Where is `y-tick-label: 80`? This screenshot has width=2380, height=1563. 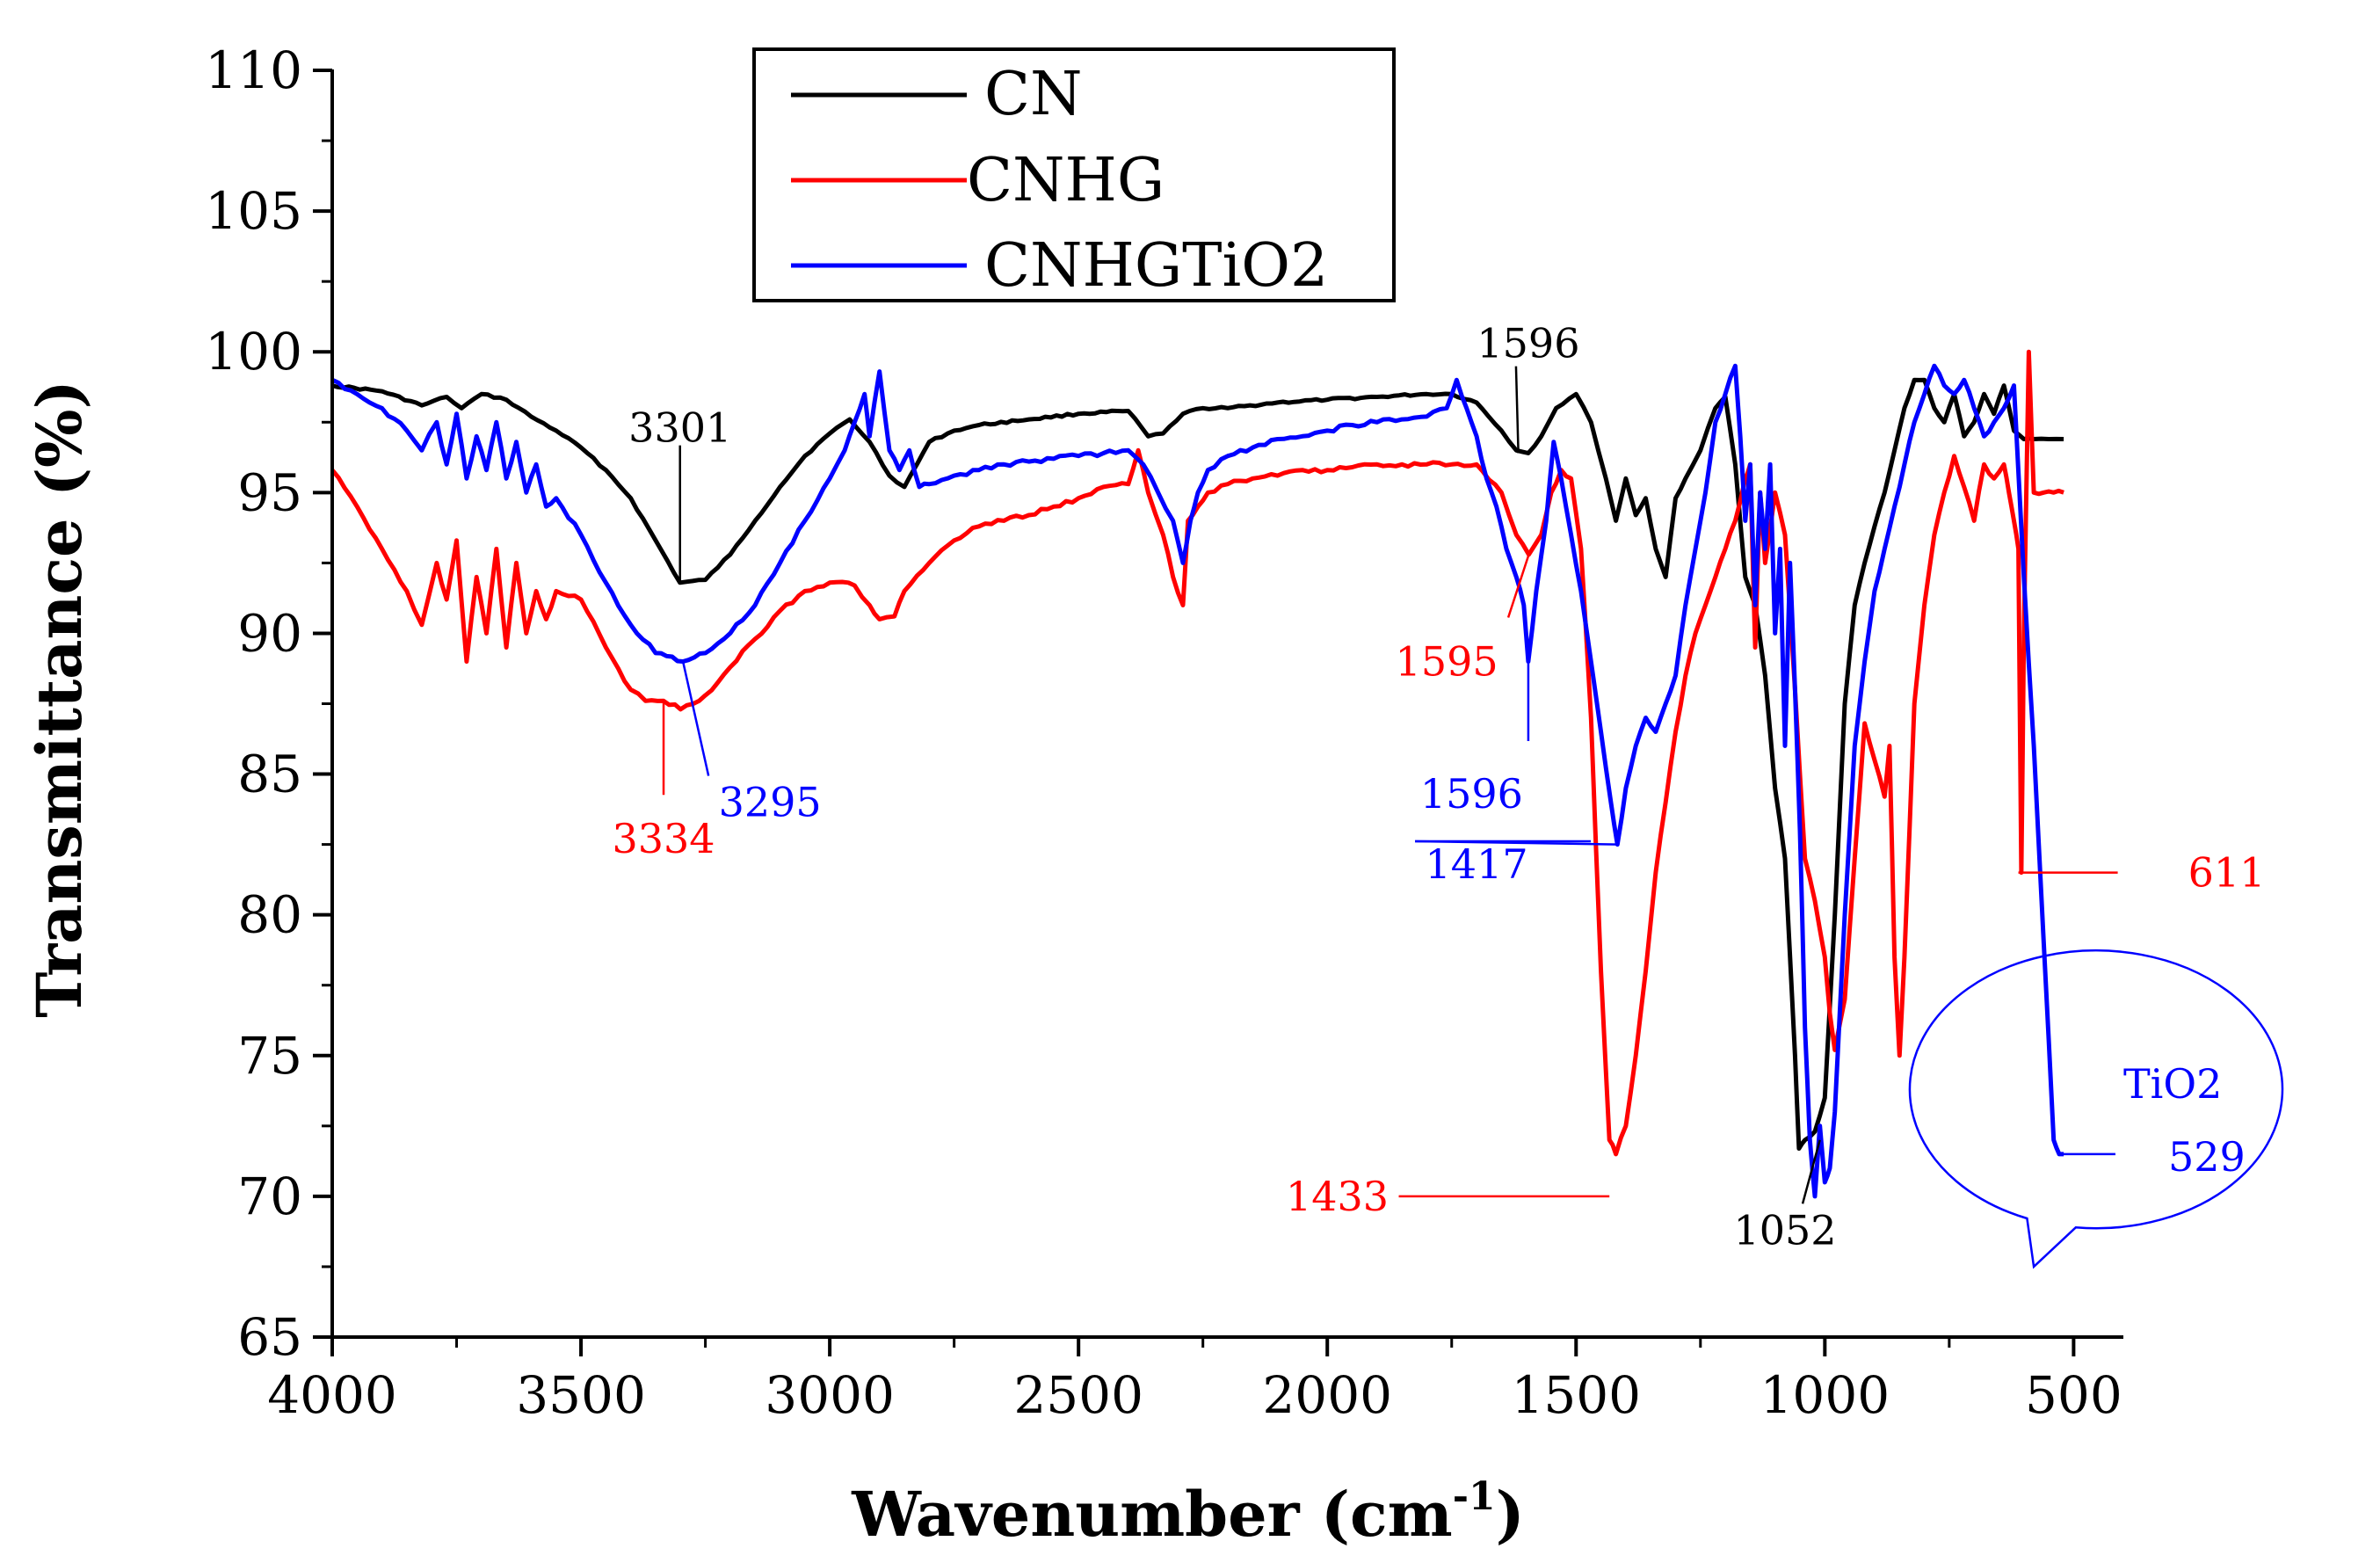
y-tick-label: 80 is located at coordinates (269, 915).